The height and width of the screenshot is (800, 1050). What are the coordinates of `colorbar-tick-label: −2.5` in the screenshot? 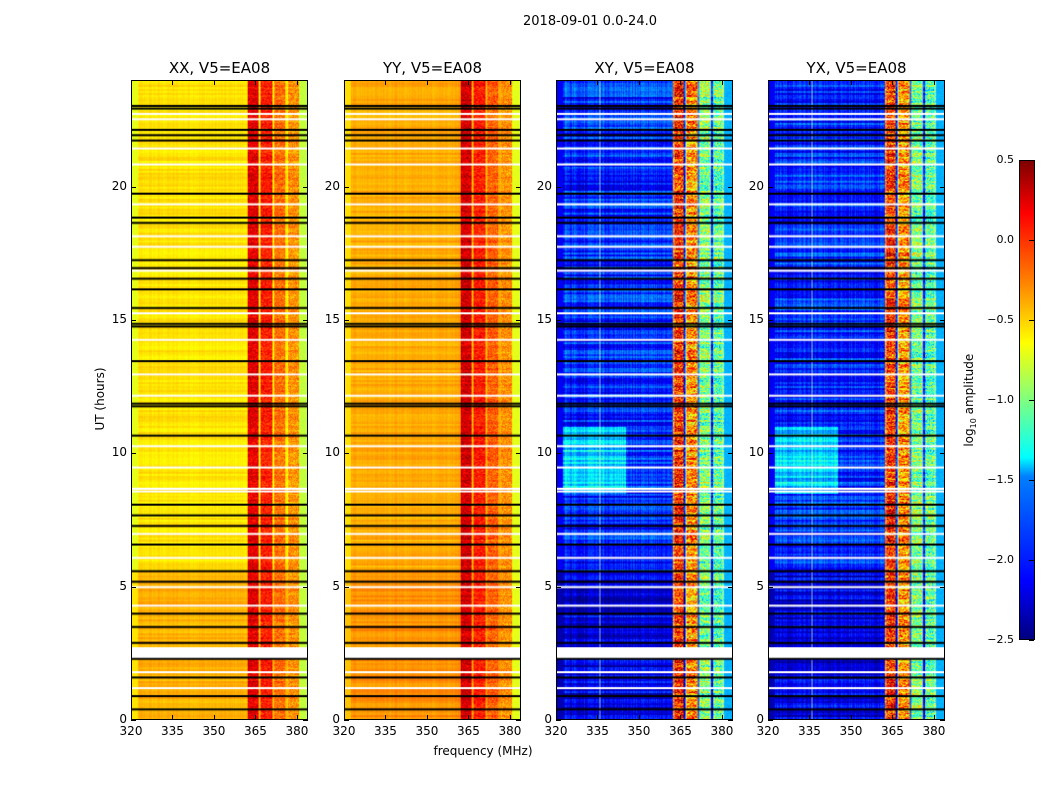 It's located at (1000, 639).